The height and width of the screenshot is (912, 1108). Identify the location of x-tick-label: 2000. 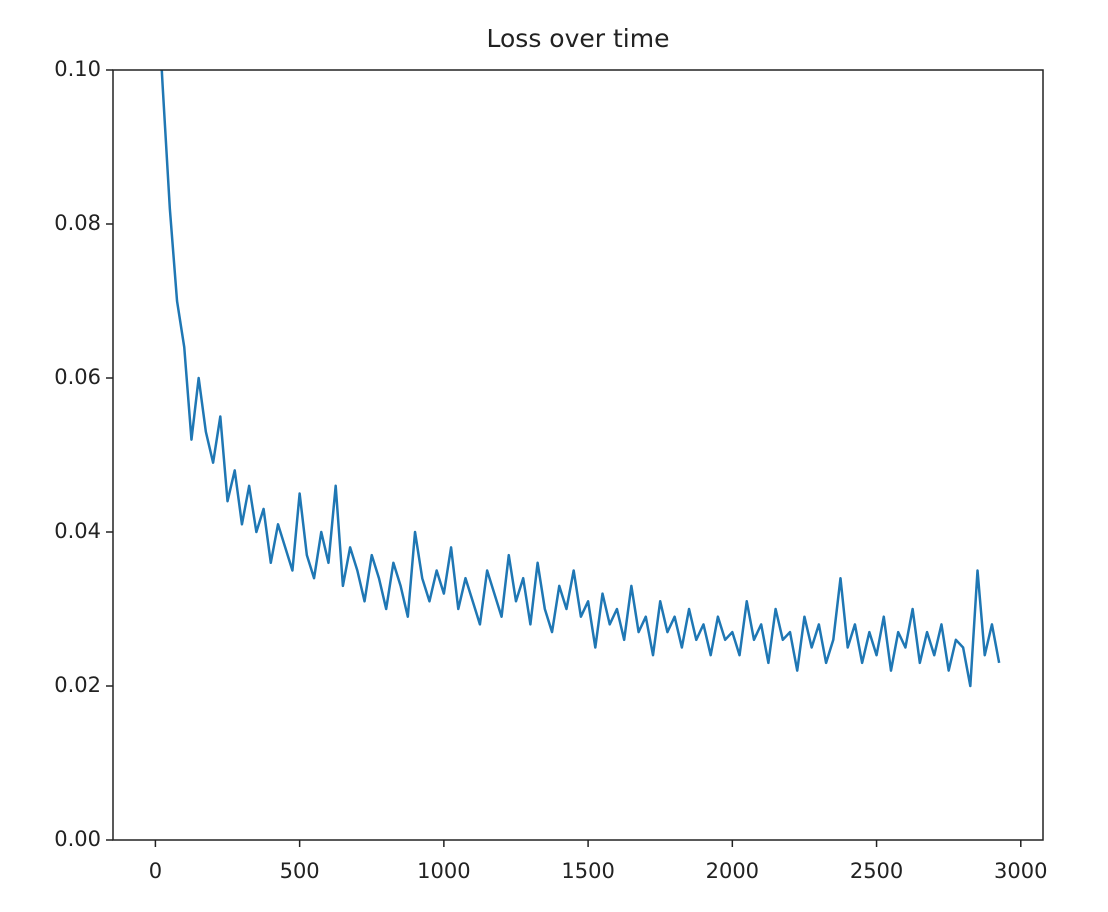
(732, 871).